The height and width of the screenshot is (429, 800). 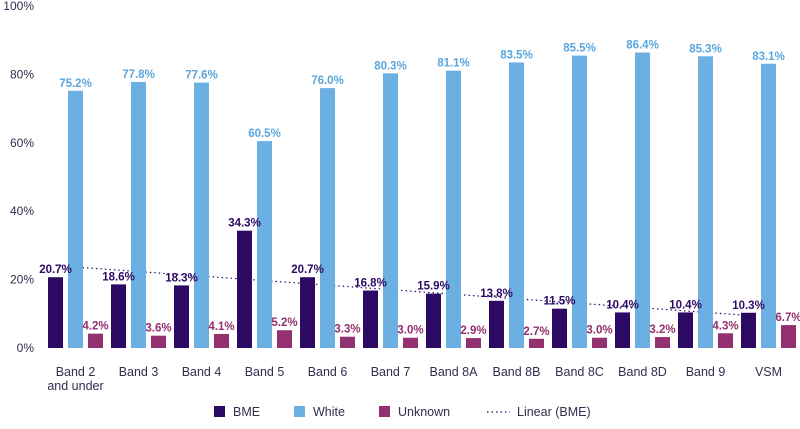 I want to click on data-label-white-6: 81.1%, so click(x=453, y=64).